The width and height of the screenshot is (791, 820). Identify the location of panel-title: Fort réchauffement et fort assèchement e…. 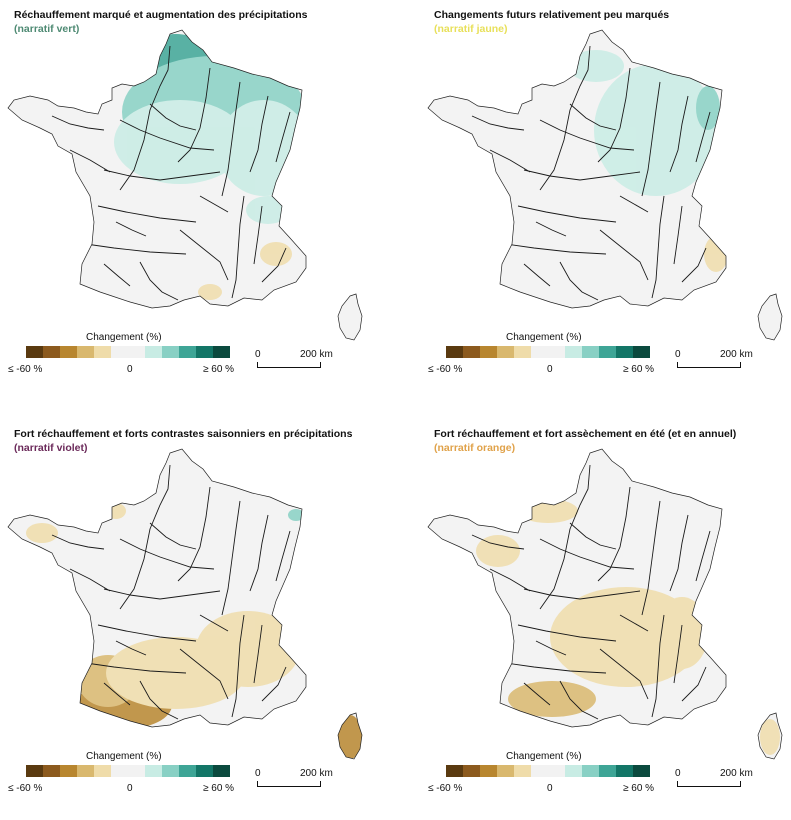
(585, 434).